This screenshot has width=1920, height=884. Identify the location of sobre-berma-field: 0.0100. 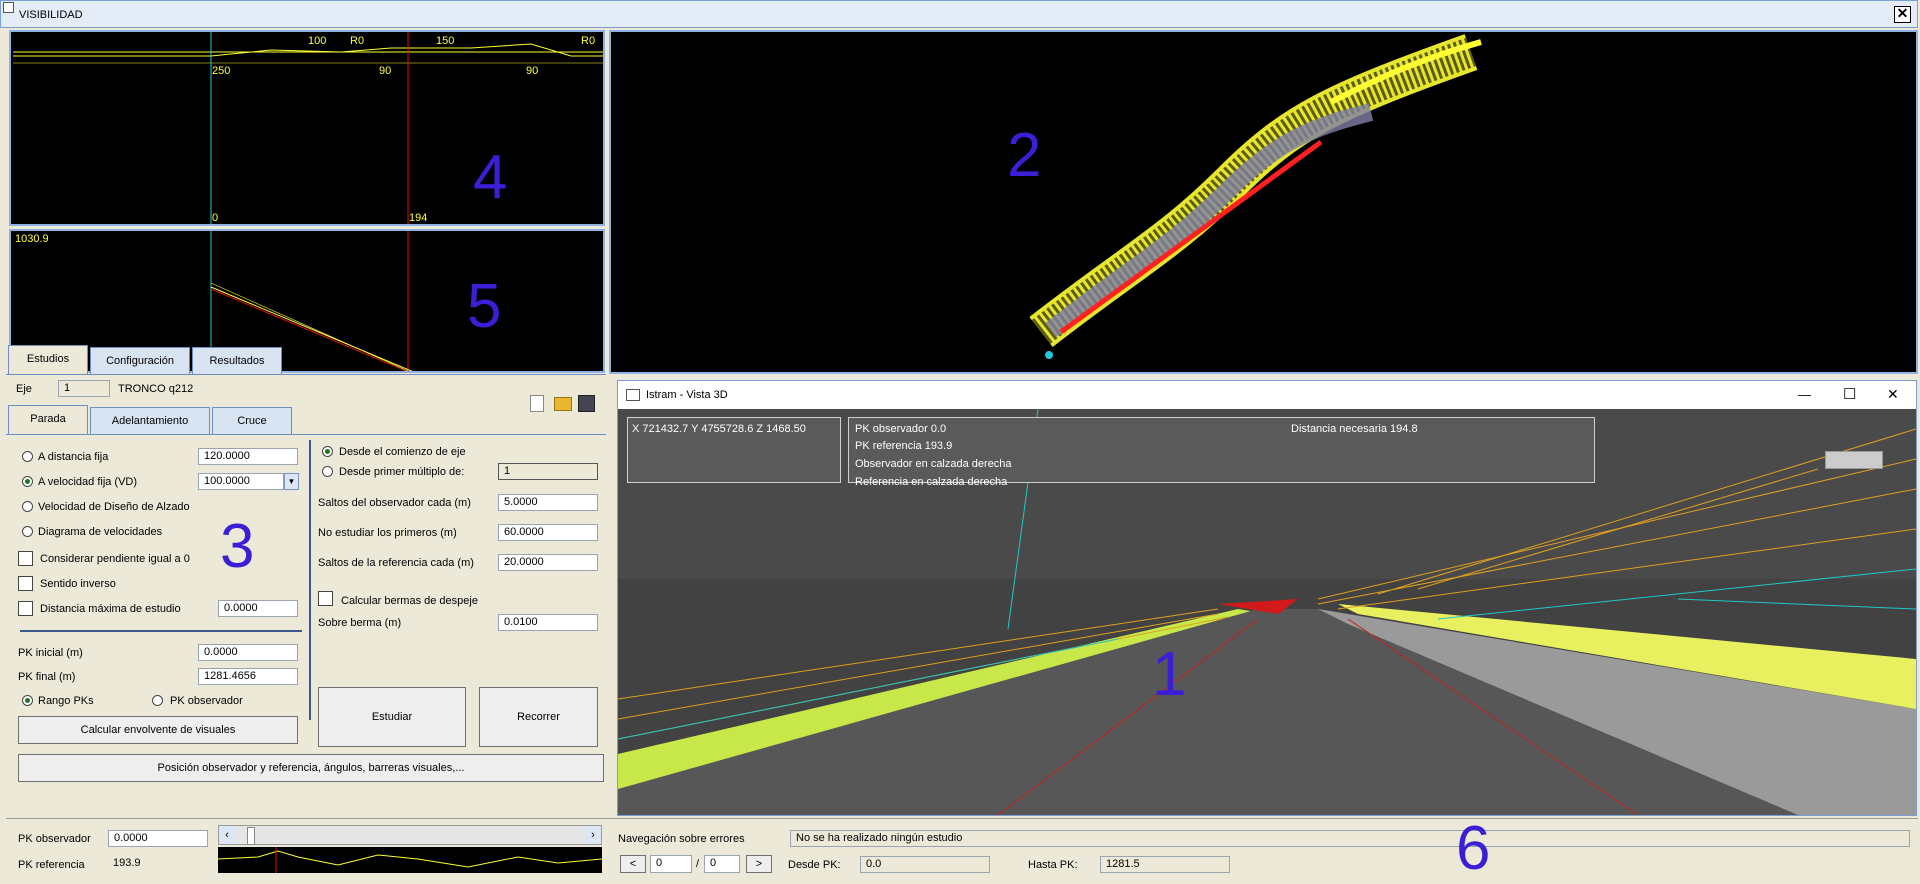
(548, 622).